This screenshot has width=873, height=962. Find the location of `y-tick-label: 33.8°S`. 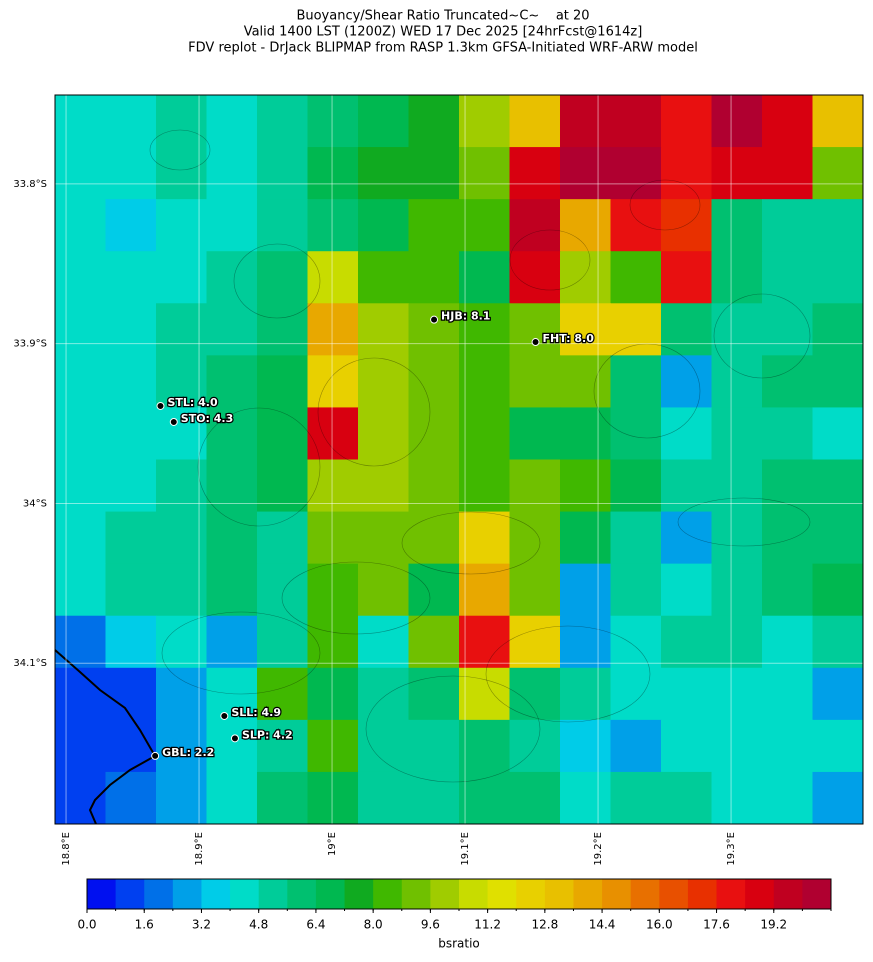

y-tick-label: 33.8°S is located at coordinates (30, 184).